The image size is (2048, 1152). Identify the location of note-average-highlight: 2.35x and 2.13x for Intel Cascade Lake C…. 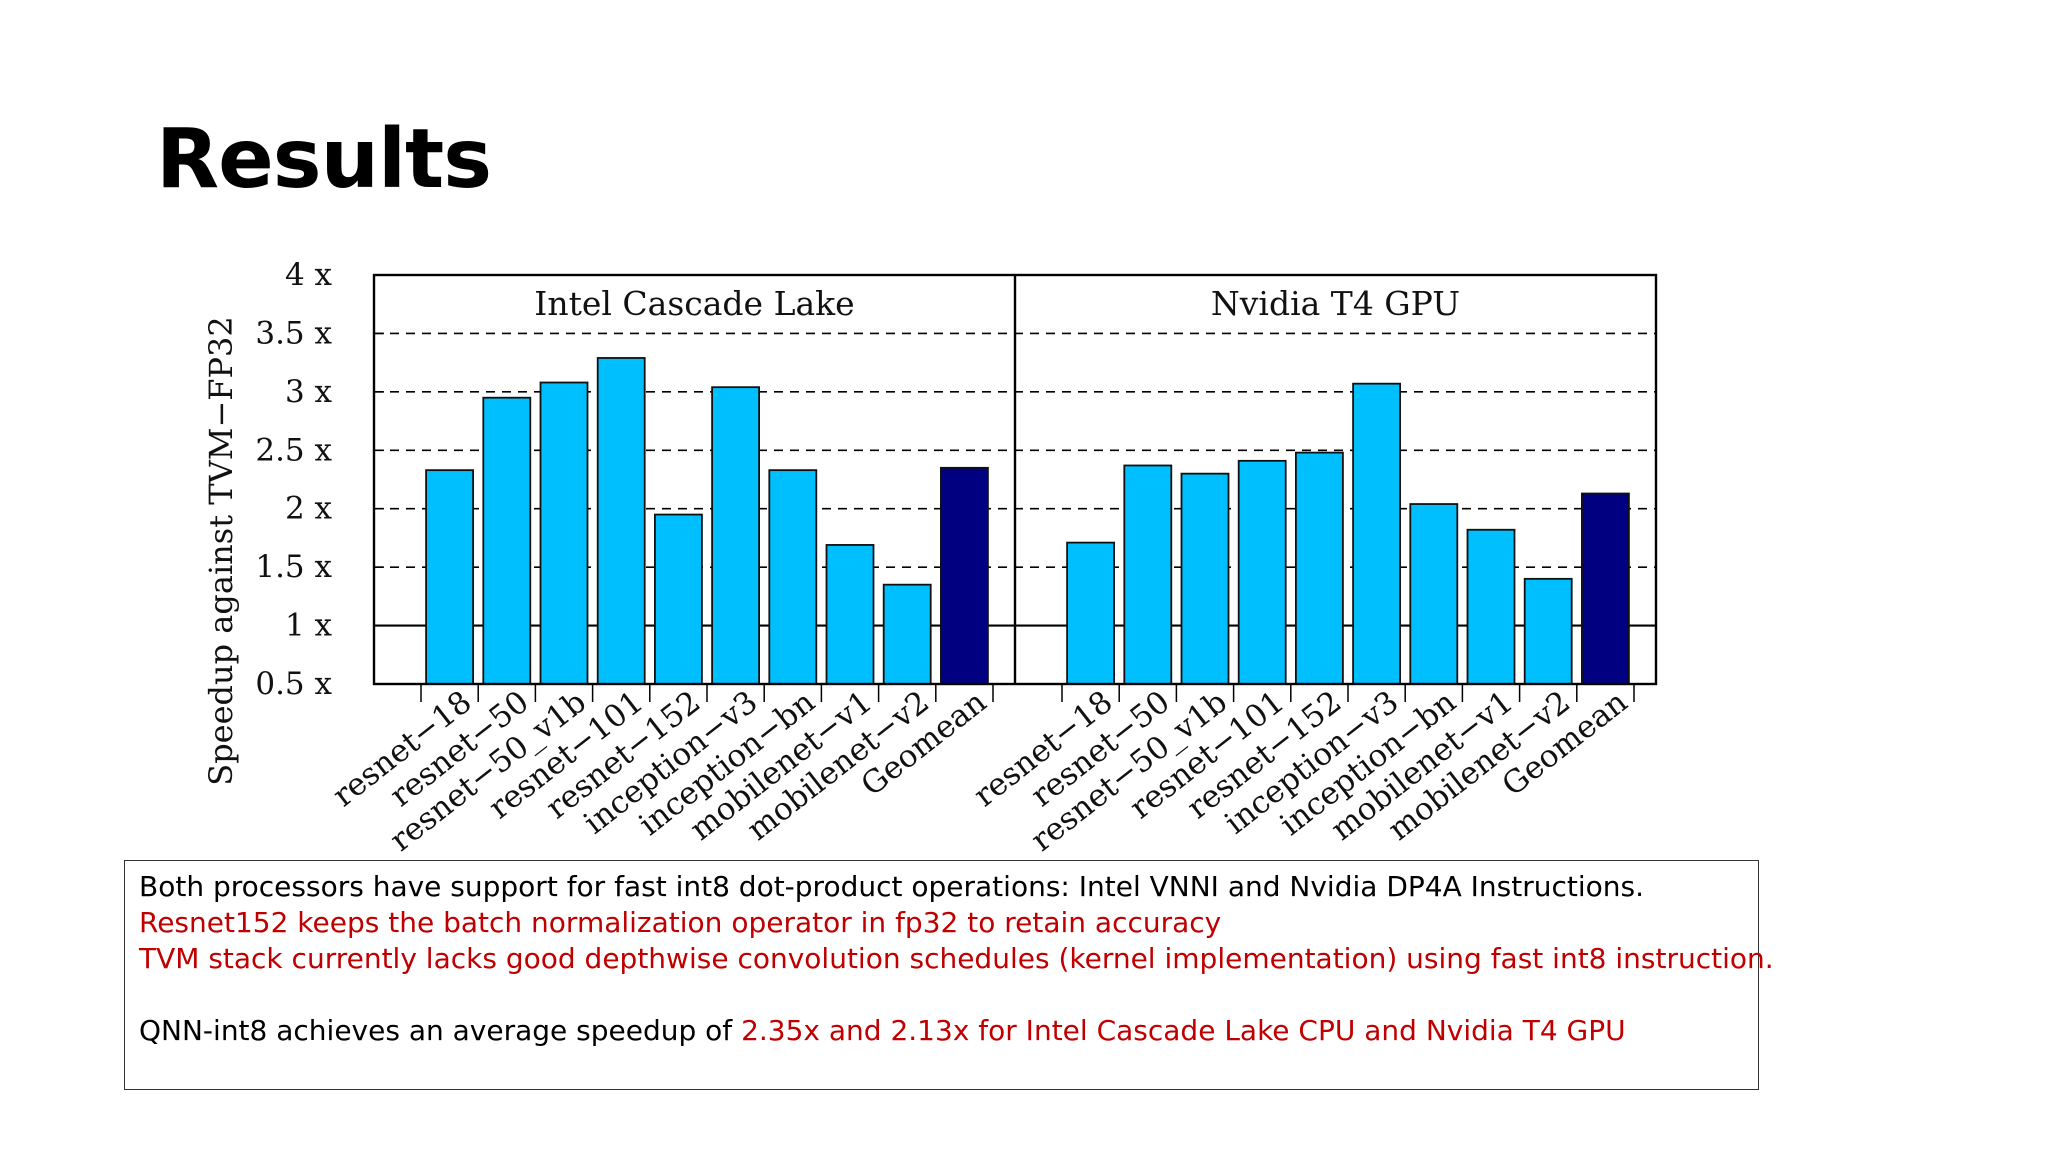
(1183, 1030).